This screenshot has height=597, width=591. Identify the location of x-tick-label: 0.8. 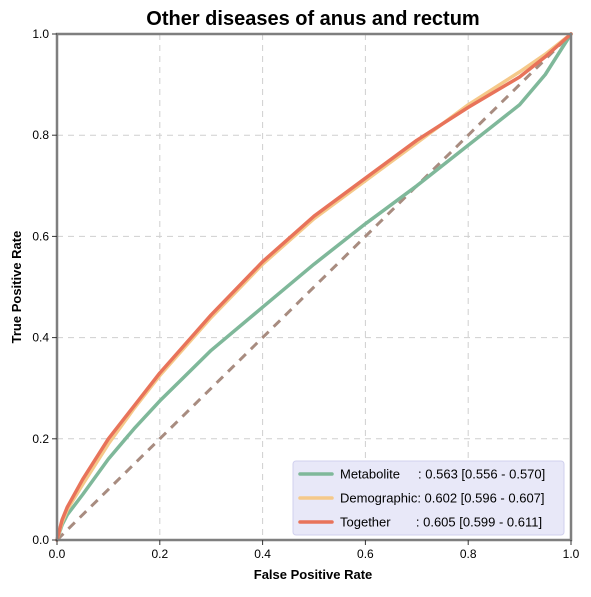
(468, 554).